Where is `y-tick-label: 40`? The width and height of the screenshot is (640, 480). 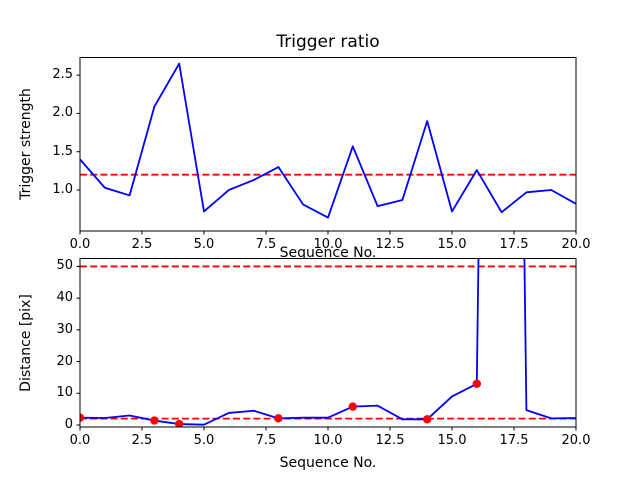
y-tick-label: 40 is located at coordinates (64, 298).